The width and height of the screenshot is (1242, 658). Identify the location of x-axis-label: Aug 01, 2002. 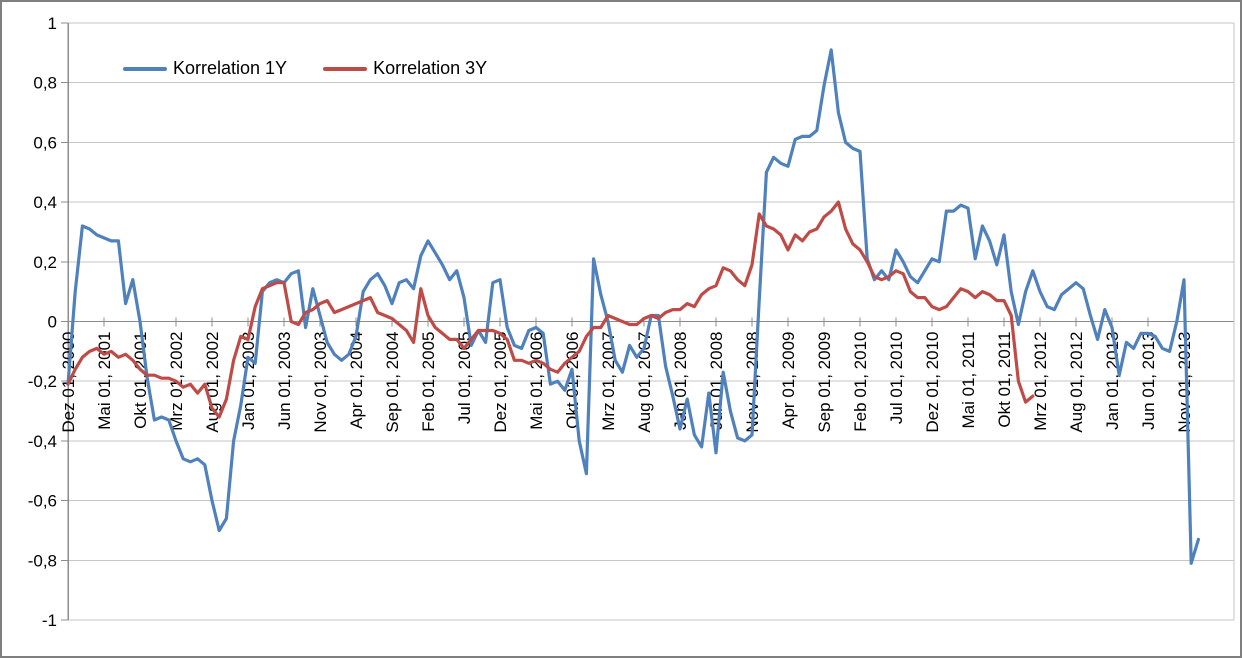
(212, 382).